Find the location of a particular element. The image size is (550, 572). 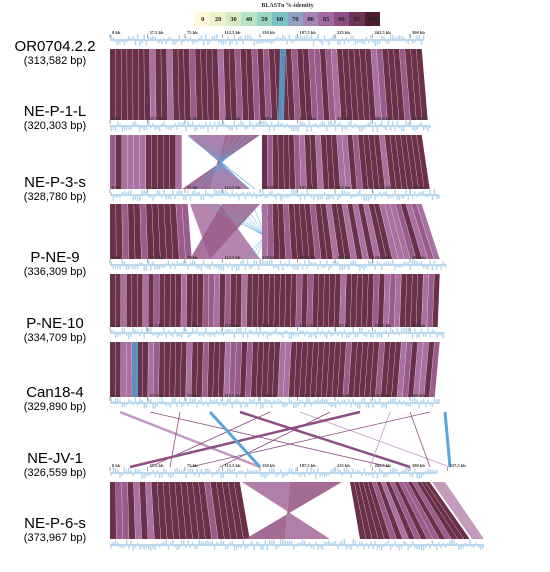

genome-size: (373,967 bp) is located at coordinates (55, 538).